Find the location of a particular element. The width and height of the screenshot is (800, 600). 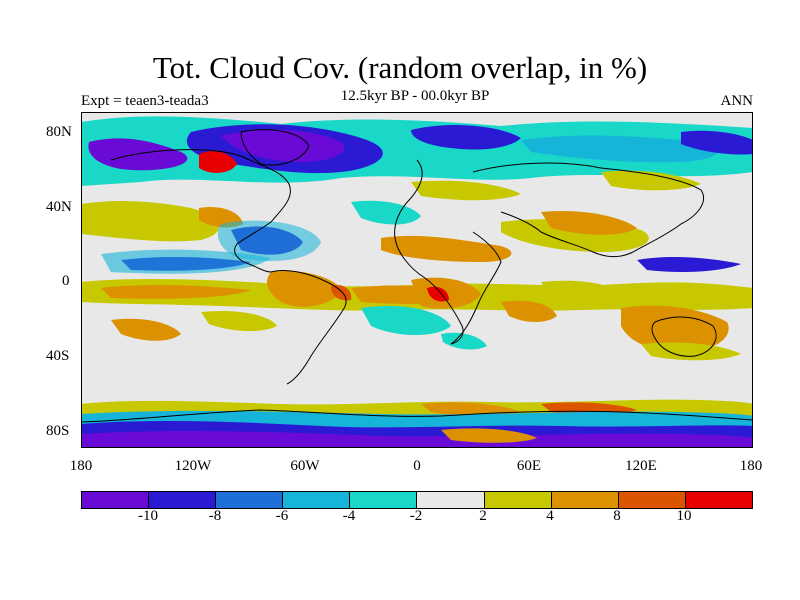

south-atlantic-cyan is located at coordinates (406, 320).